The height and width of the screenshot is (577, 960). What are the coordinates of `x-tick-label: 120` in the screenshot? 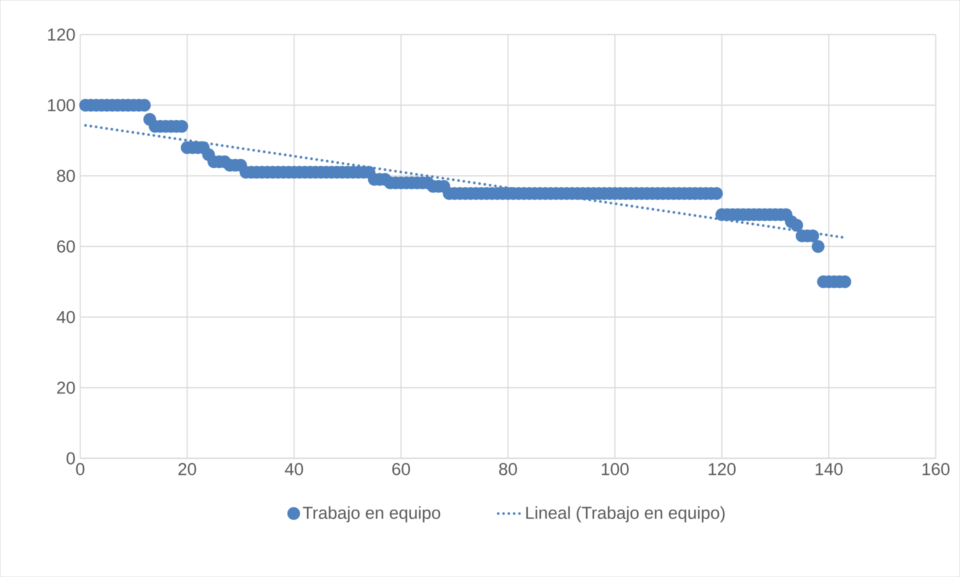 It's located at (722, 469).